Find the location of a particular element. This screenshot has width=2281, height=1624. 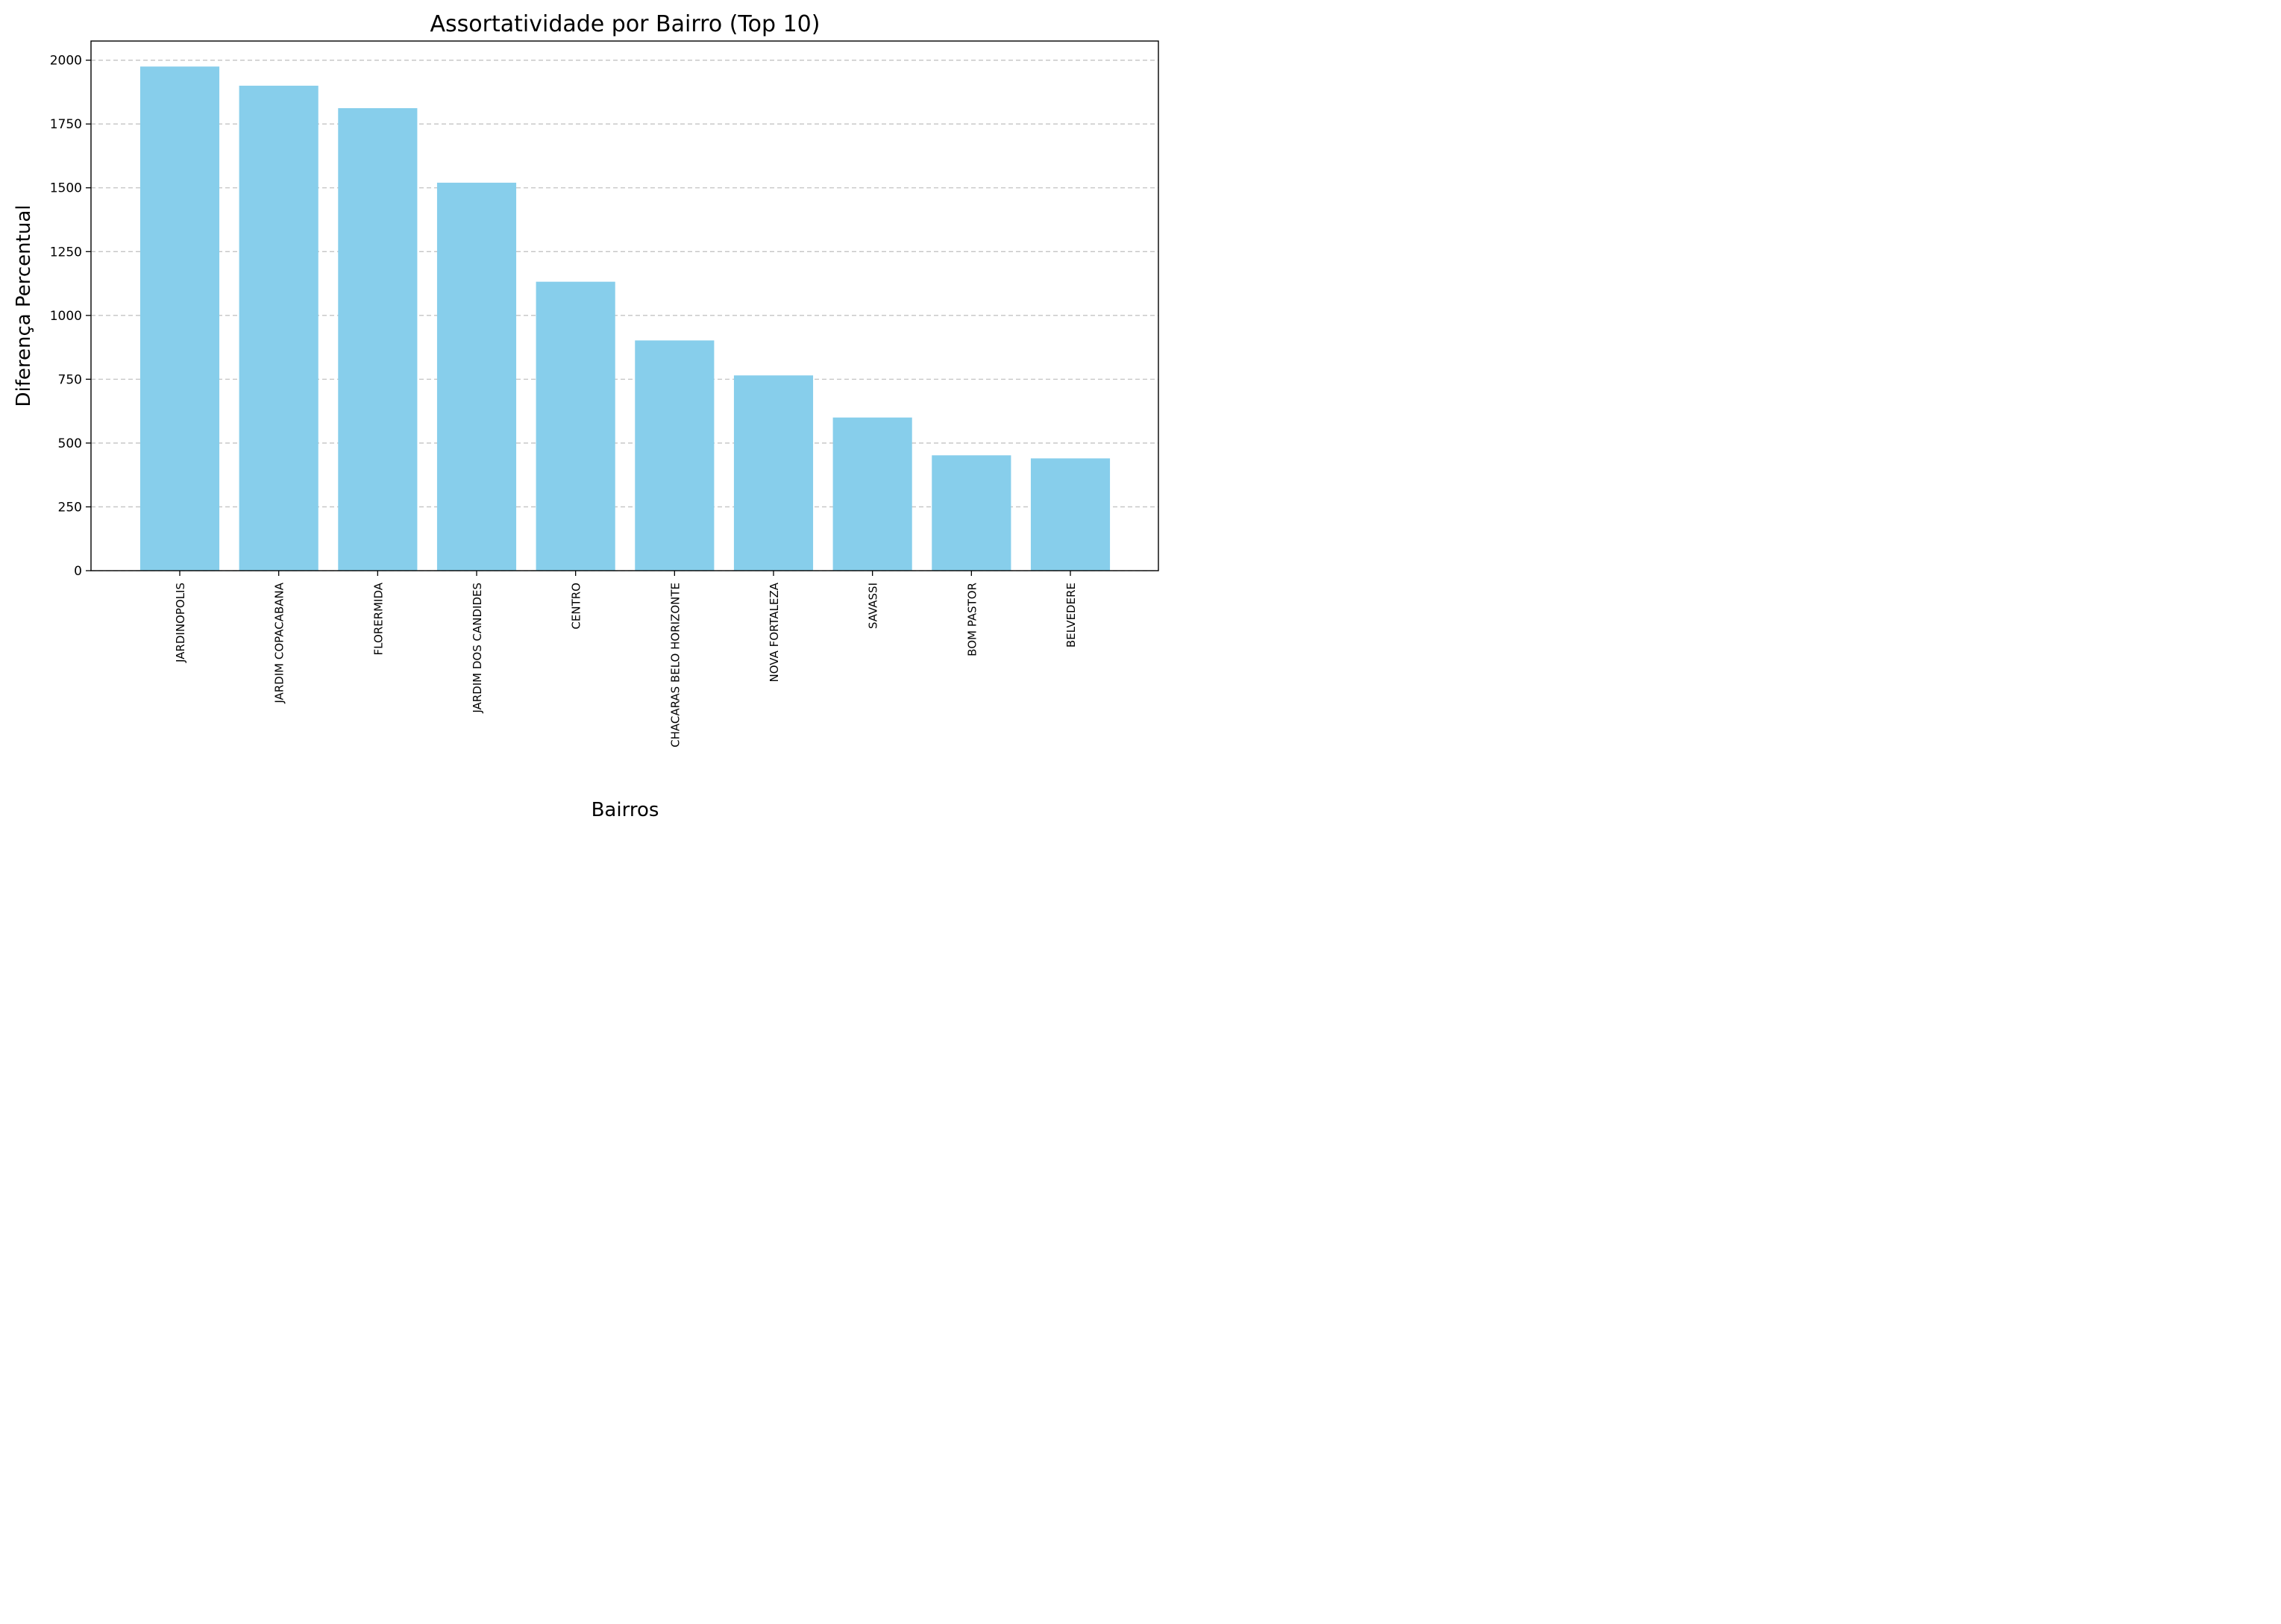

x-axis-label: Bairros is located at coordinates (626, 810).